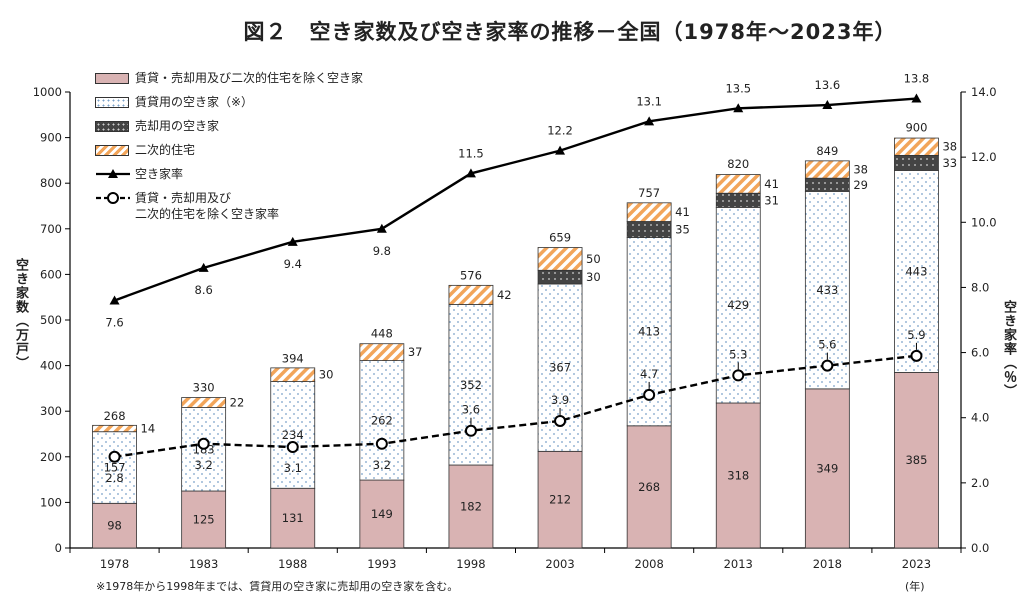 Image resolution: width=1024 pixels, height=602 pixels. I want to click on bar-value-label: 234, so click(293, 435).